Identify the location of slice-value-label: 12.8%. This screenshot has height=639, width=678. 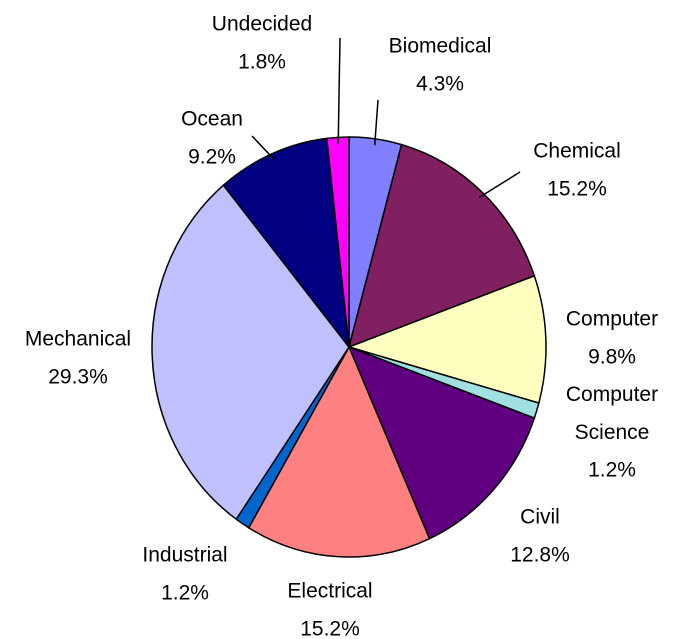
(540, 555).